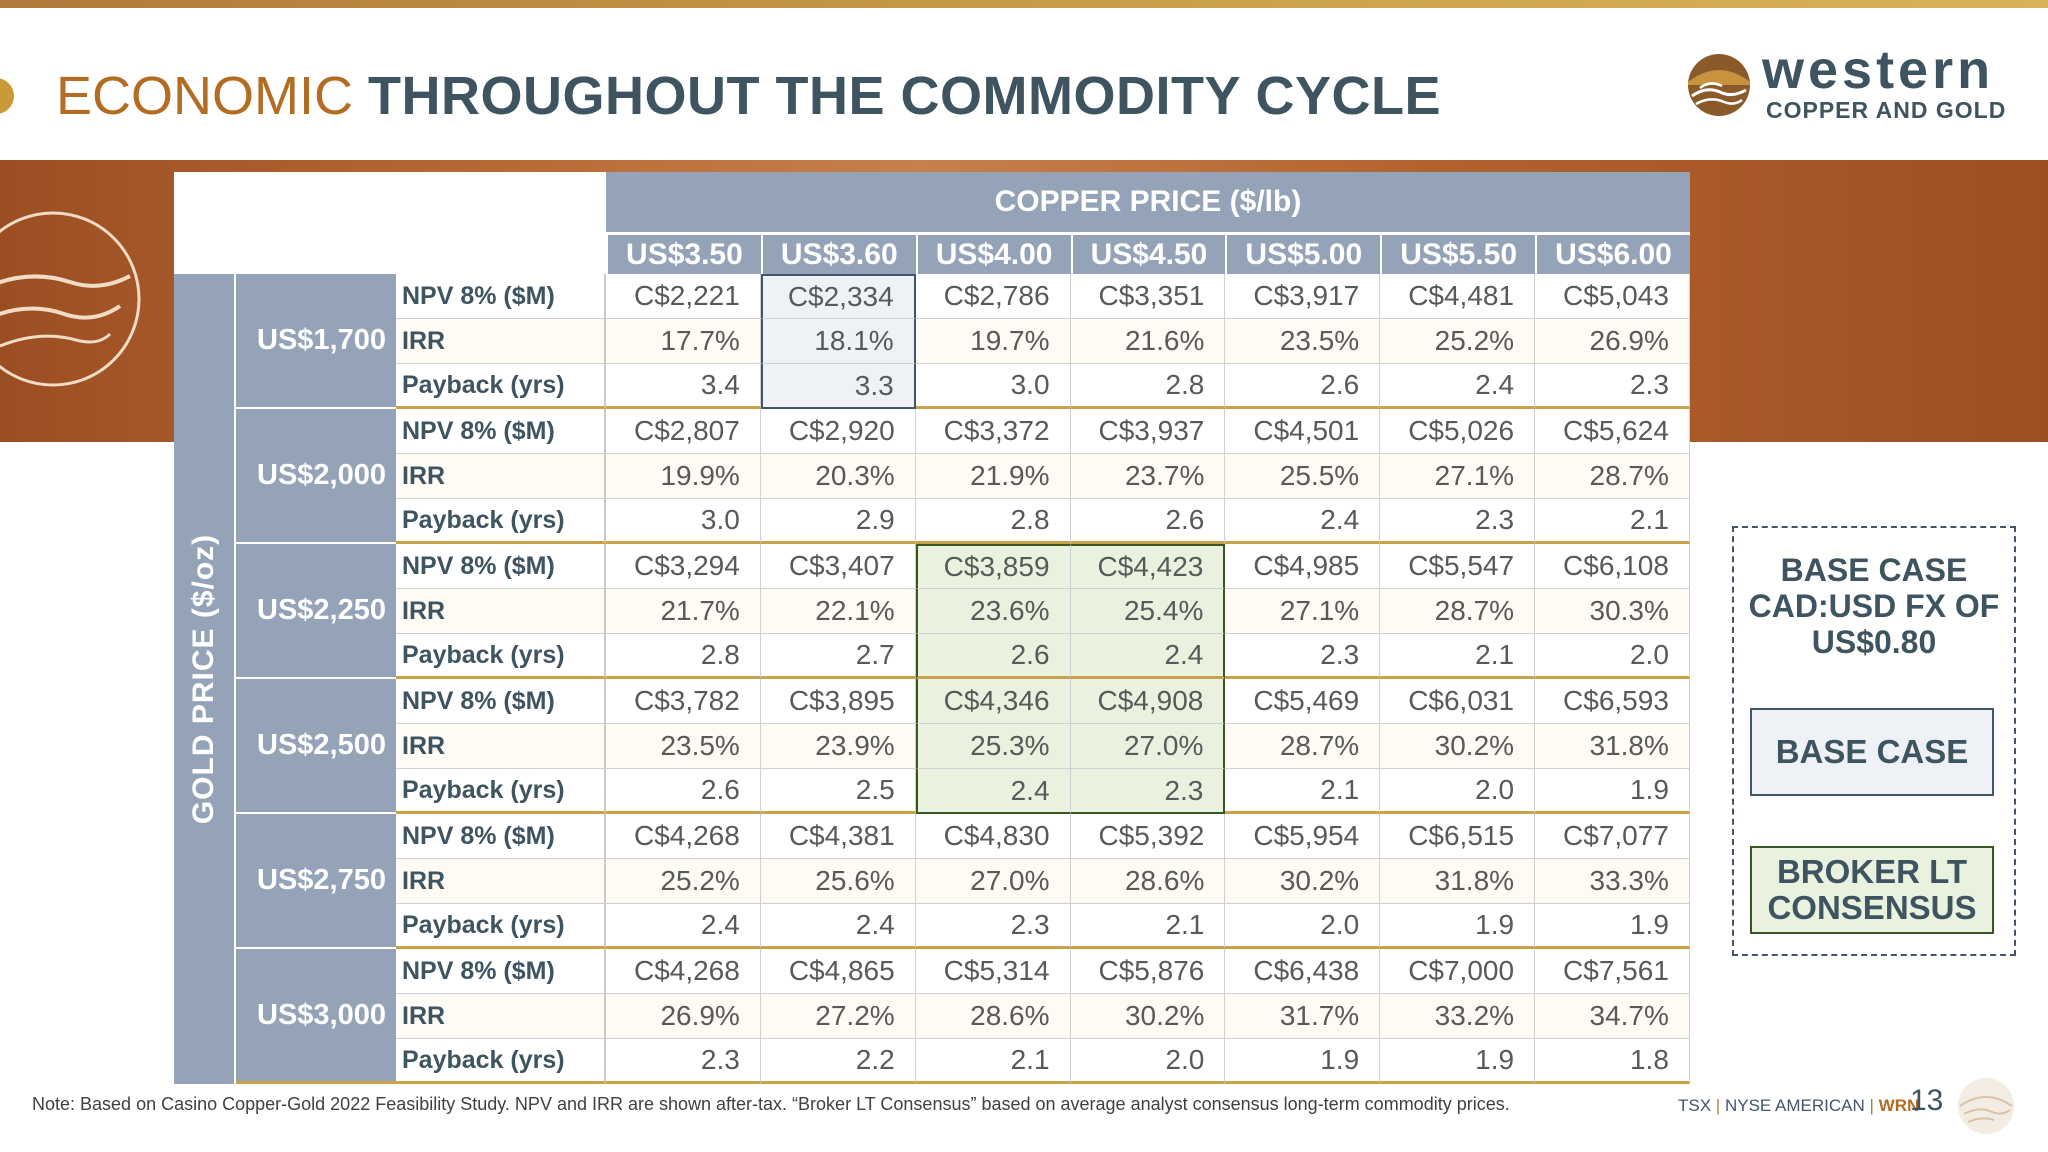 This screenshot has width=2048, height=1152. Describe the element at coordinates (1856, 84) in the screenshot. I see `company-logo: western COPPER AND GOLD` at that location.